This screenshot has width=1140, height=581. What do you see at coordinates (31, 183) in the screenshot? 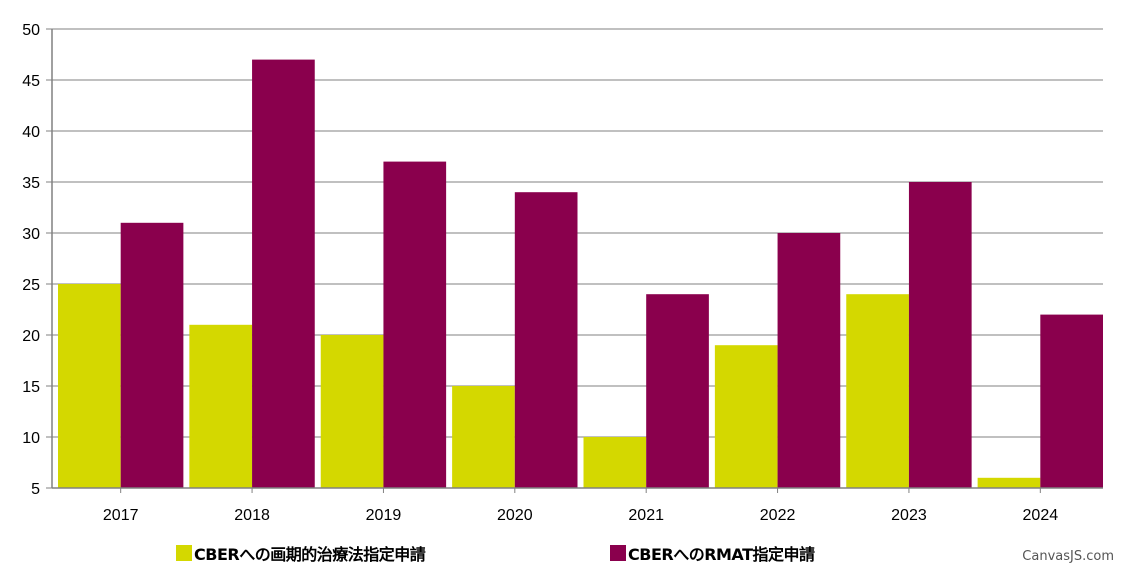
I see `y-tick-label-35: 35` at bounding box center [31, 183].